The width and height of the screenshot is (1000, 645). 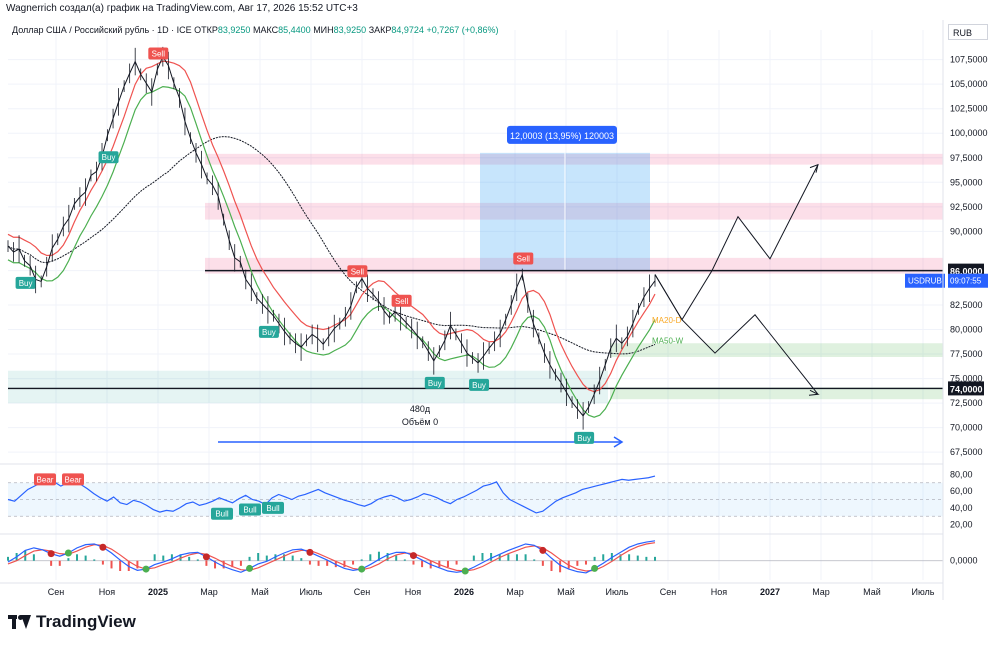 I want to click on rsi-line, so click(x=331, y=494).